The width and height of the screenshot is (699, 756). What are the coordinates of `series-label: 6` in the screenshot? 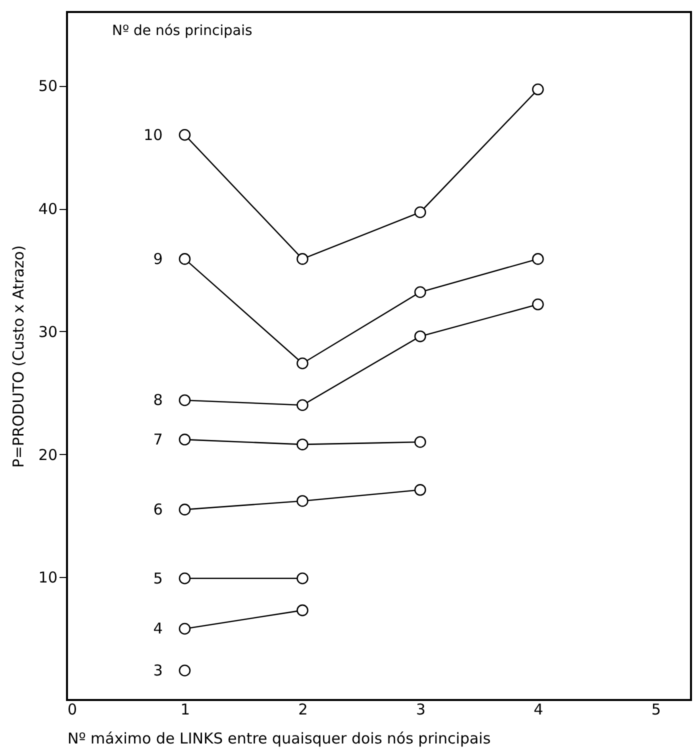 It's located at (158, 509).